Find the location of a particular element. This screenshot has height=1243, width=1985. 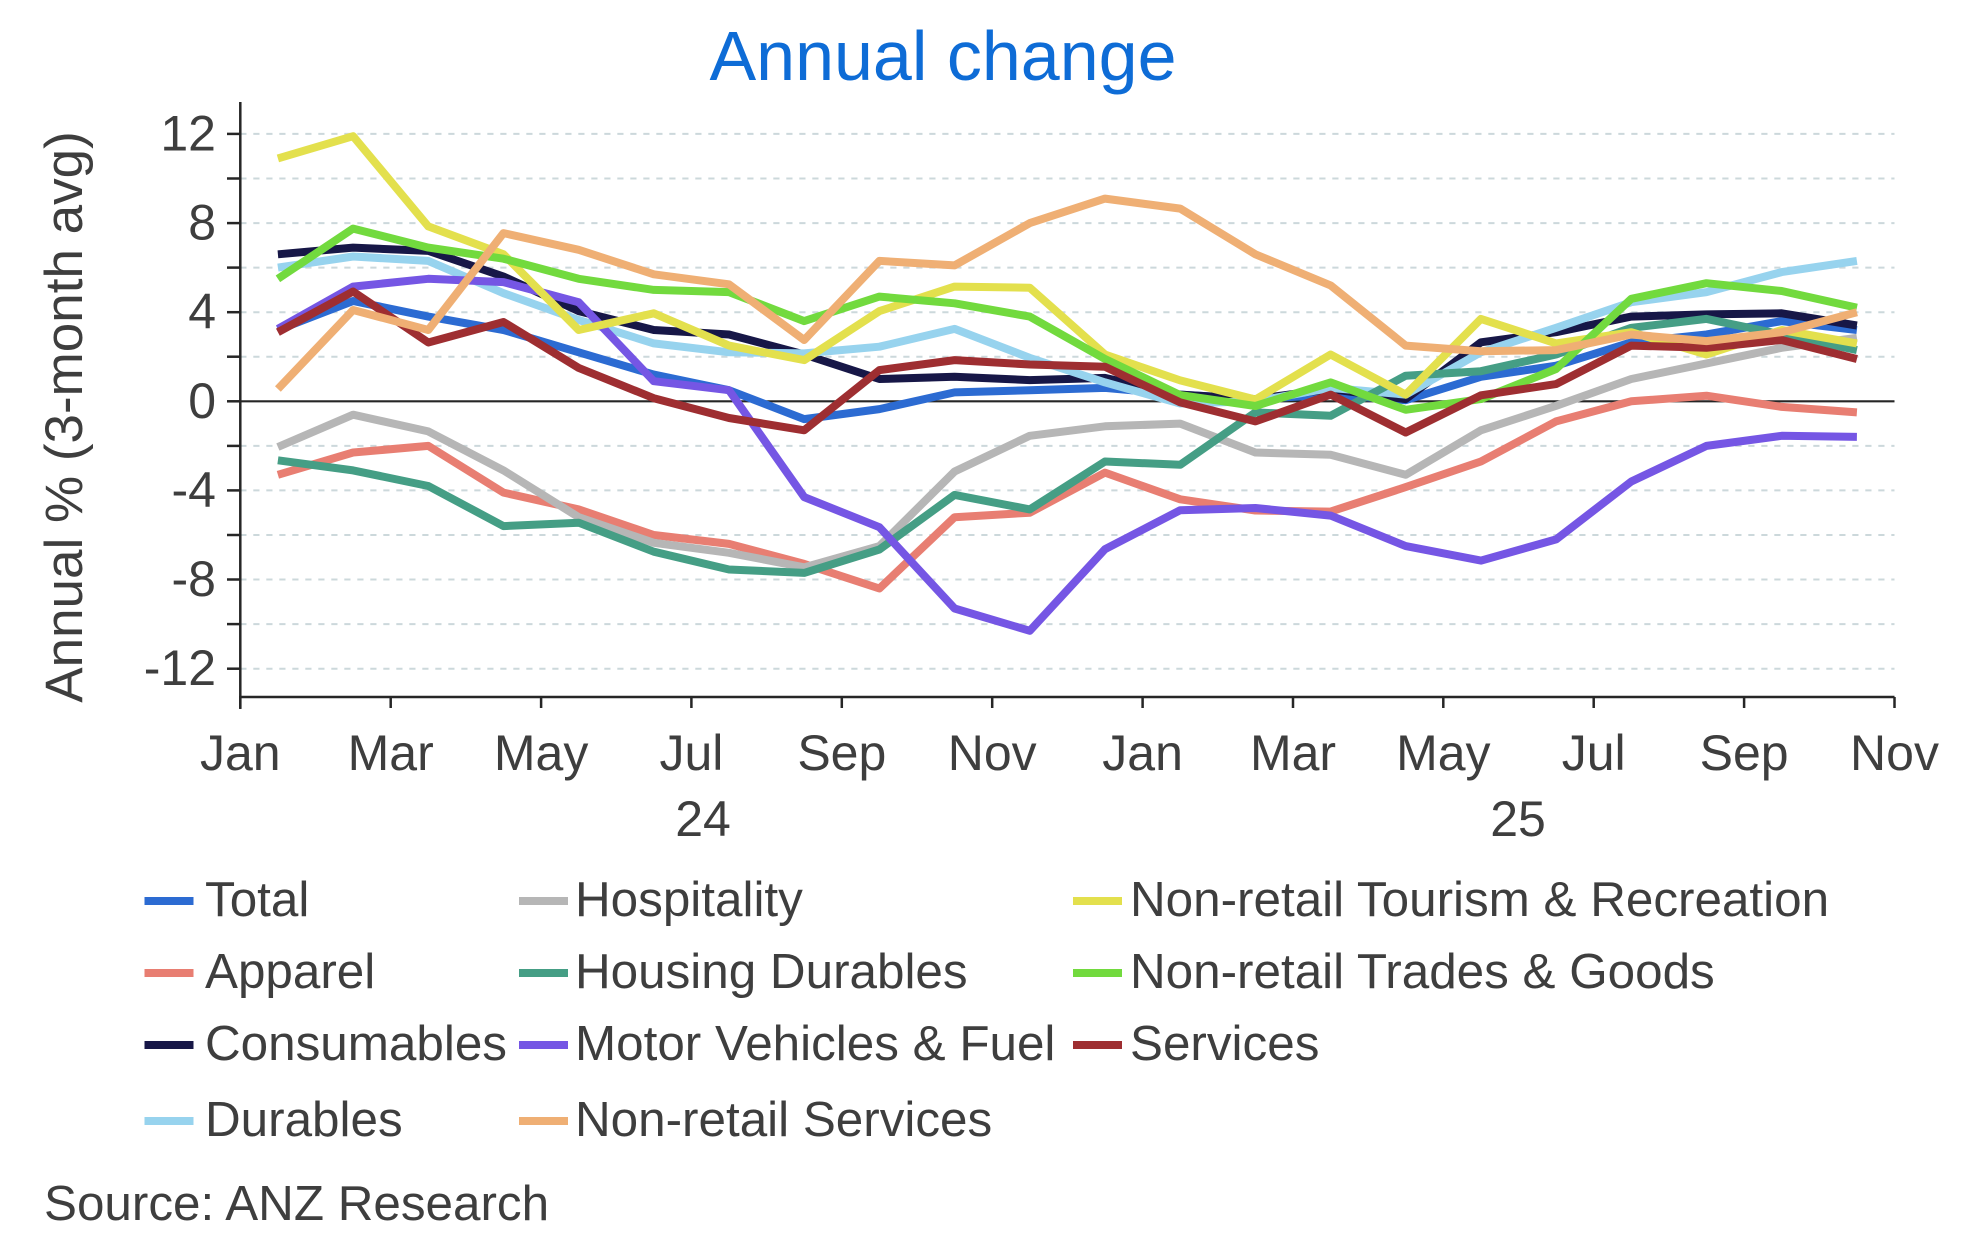

svg-text: Housing Durables is located at coordinates (771, 971).